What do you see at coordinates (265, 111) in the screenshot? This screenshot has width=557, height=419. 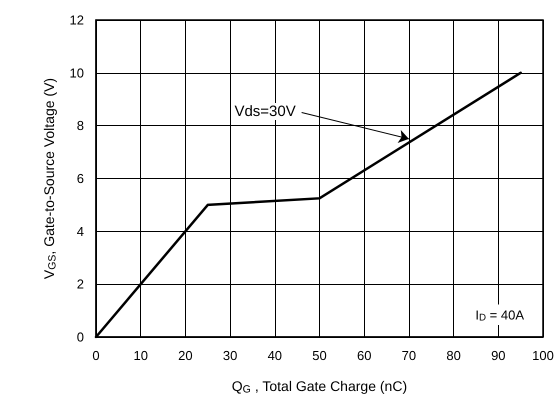 I see `annotation: Vds=30V` at bounding box center [265, 111].